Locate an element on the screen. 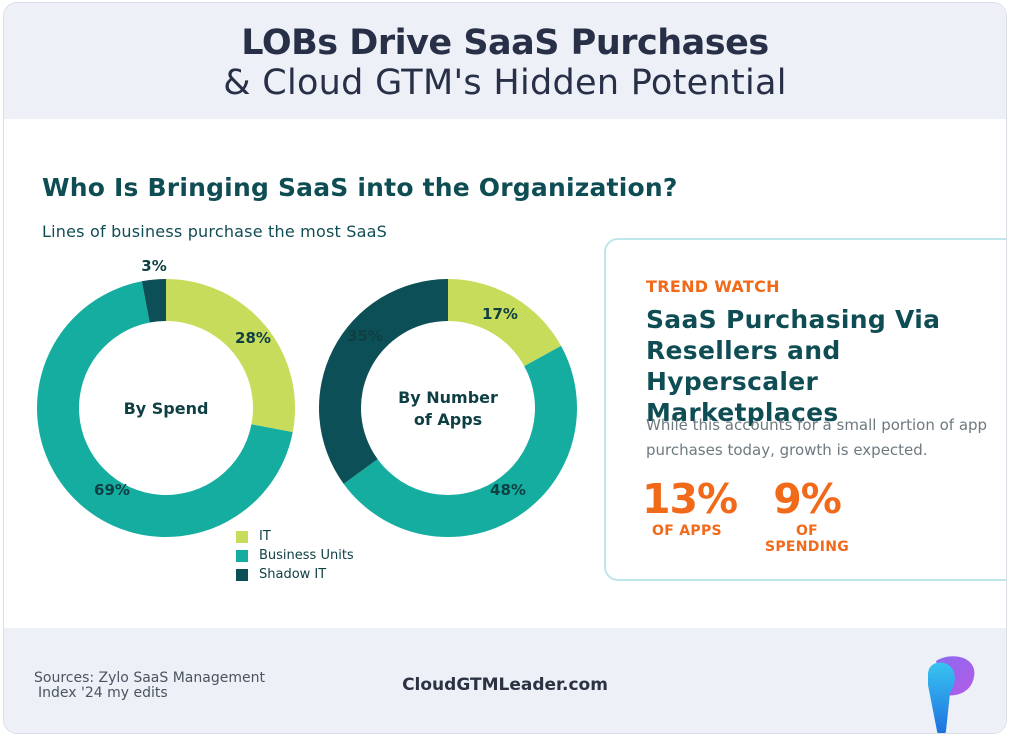  legend-label-business-units: Business Units is located at coordinates (306, 555).